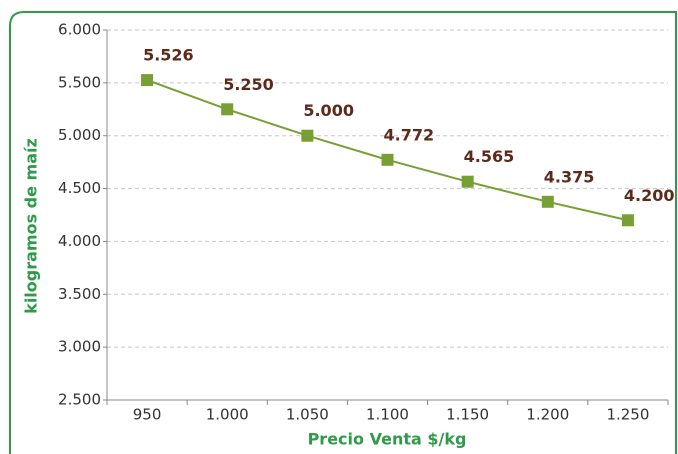  I want to click on y-axis-title: kilogramos de maíz, so click(31, 226).